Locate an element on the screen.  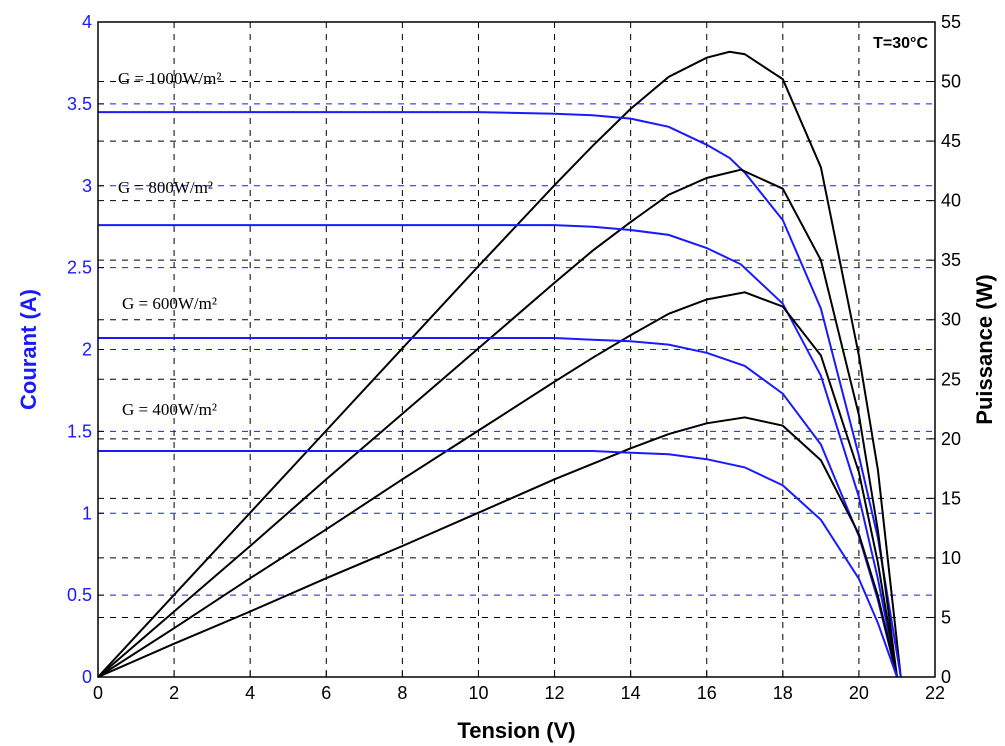
y-right-tick-label: 50 is located at coordinates (951, 82).